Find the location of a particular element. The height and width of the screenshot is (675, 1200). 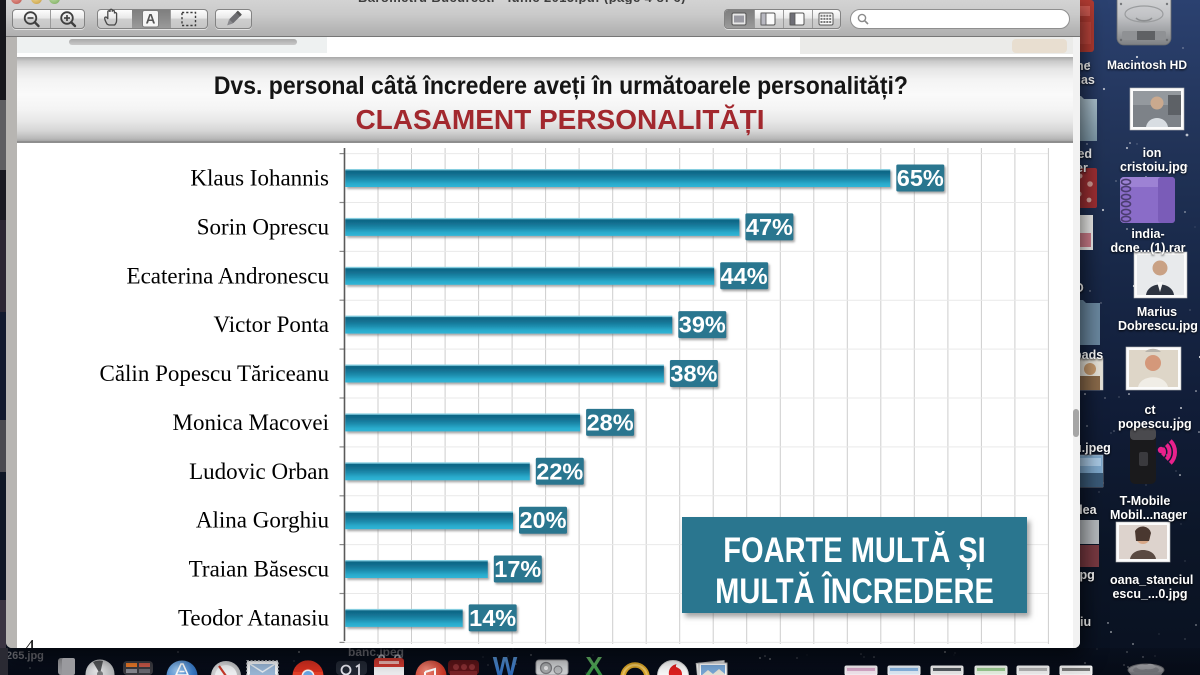

svg-text: Ludovic Orban is located at coordinates (259, 471).